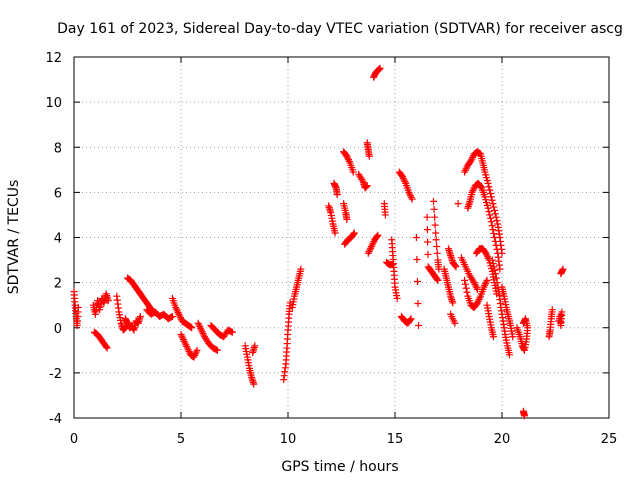  I want to click on x-tick-label: 20, so click(502, 439).